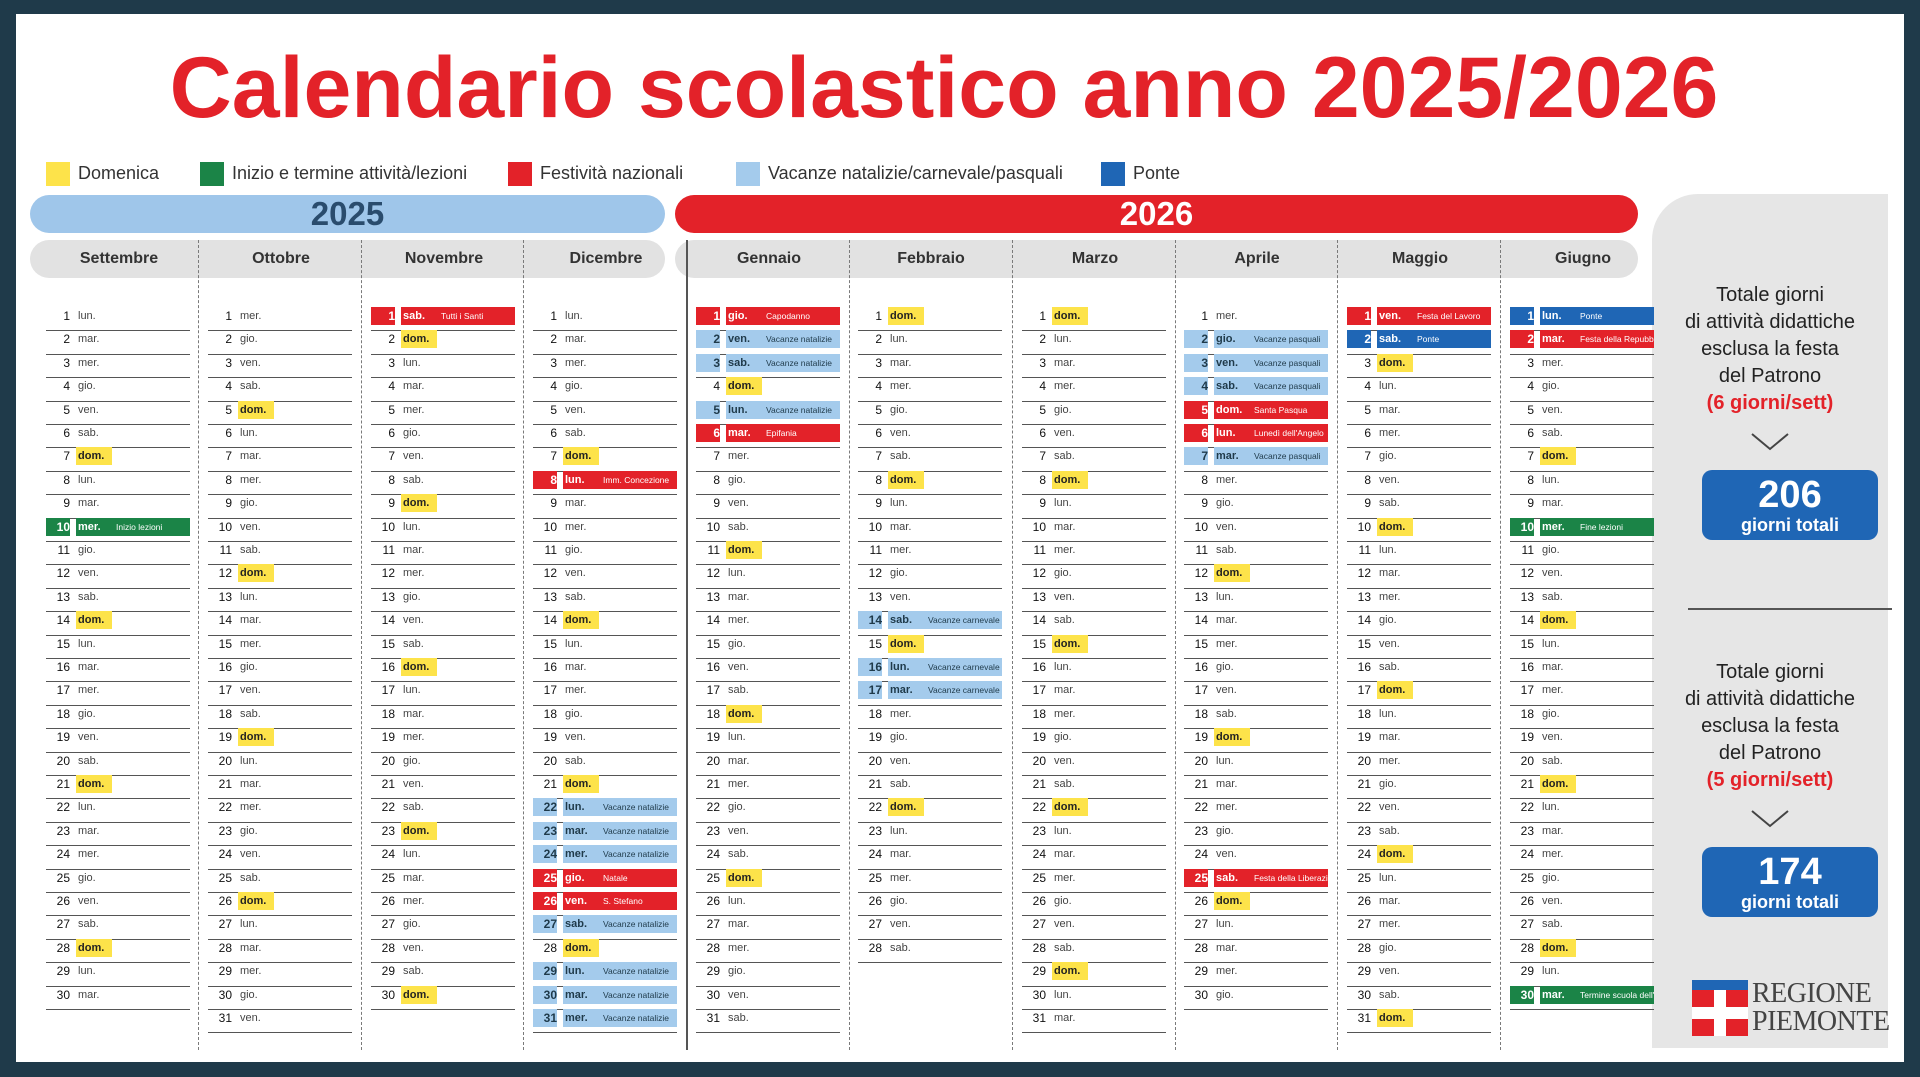  Describe the element at coordinates (1770, 442) in the screenshot. I see `chevron-down-icon` at that location.